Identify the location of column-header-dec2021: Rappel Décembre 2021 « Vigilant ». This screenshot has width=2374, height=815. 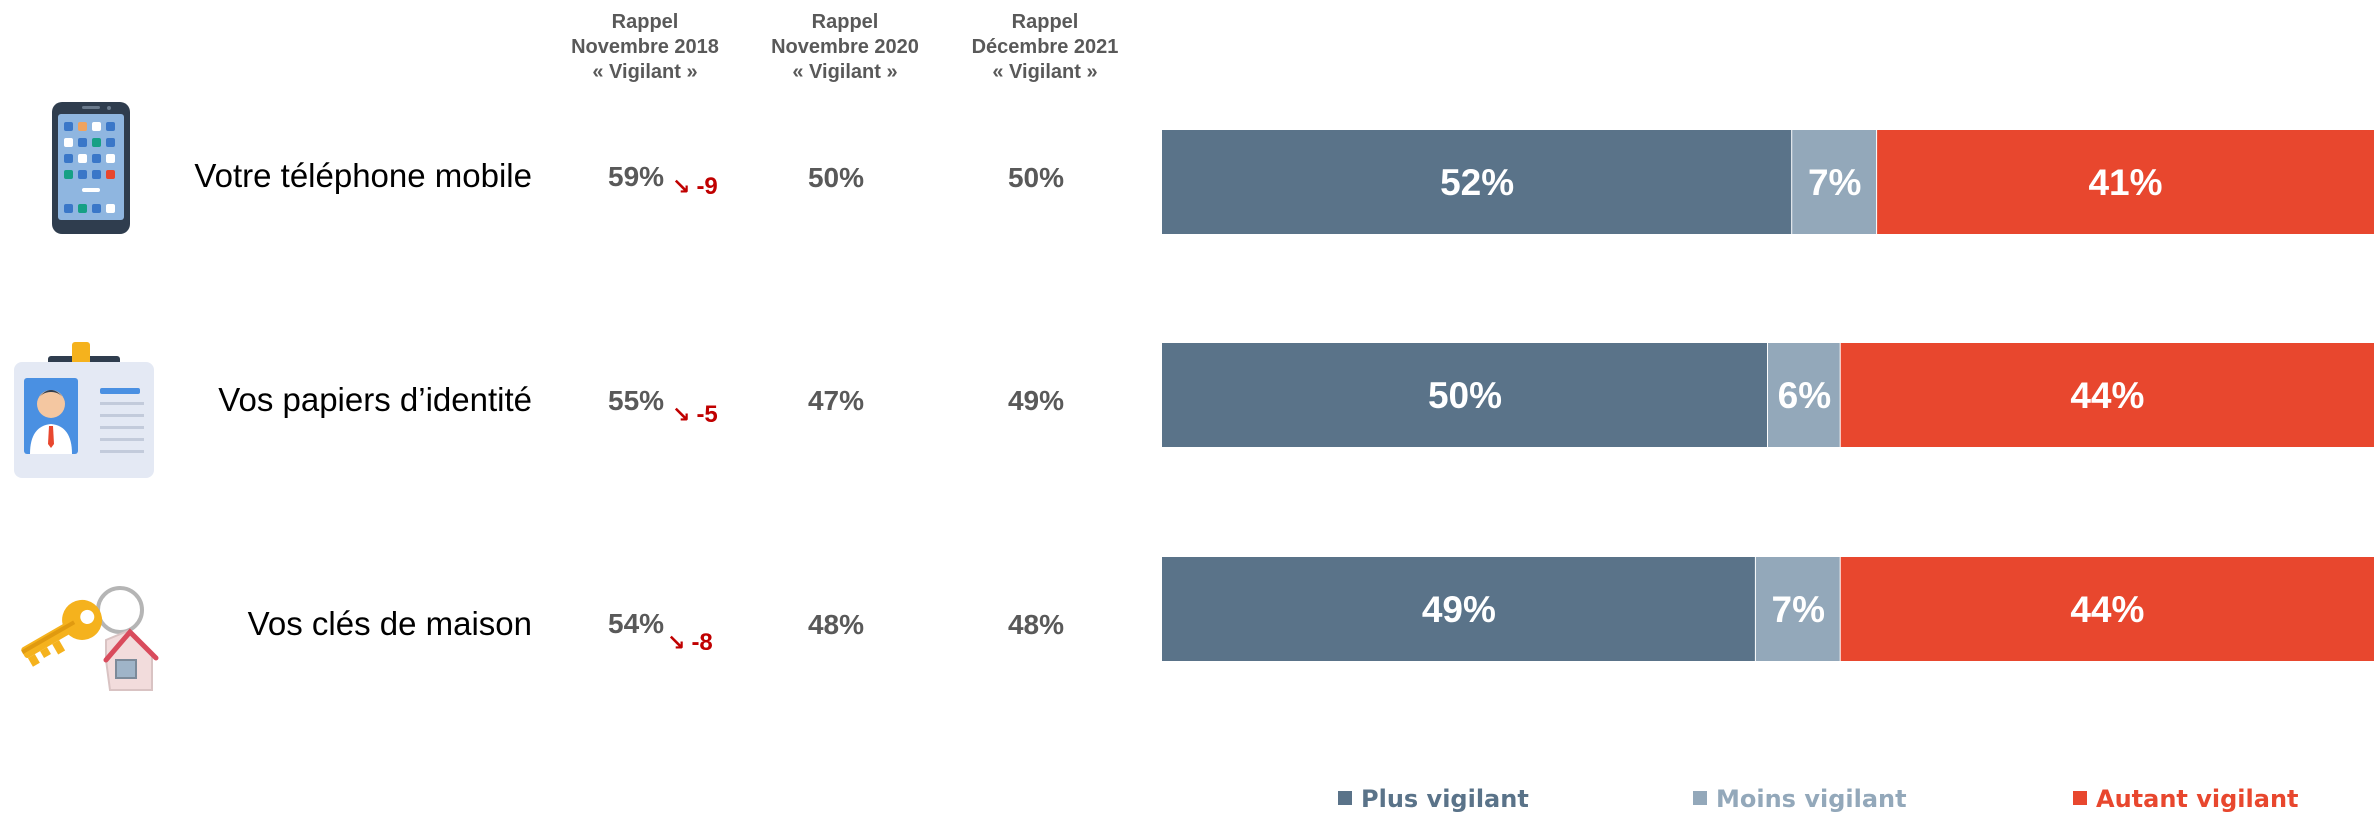
(1045, 47).